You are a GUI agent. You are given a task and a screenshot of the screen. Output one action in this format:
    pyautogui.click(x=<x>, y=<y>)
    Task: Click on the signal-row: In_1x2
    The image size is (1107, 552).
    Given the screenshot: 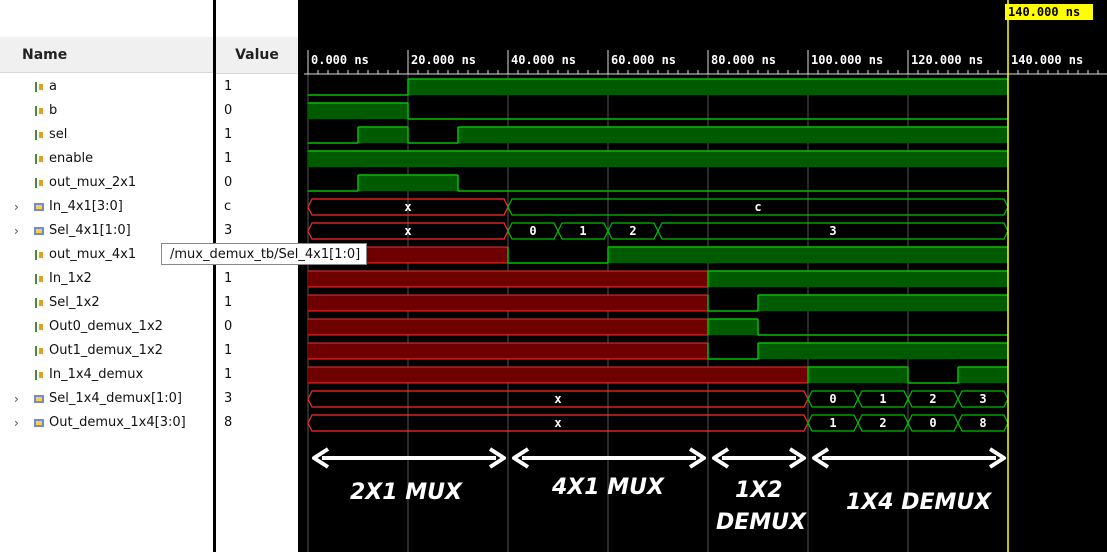 What is the action you would take?
    pyautogui.click(x=106, y=279)
    